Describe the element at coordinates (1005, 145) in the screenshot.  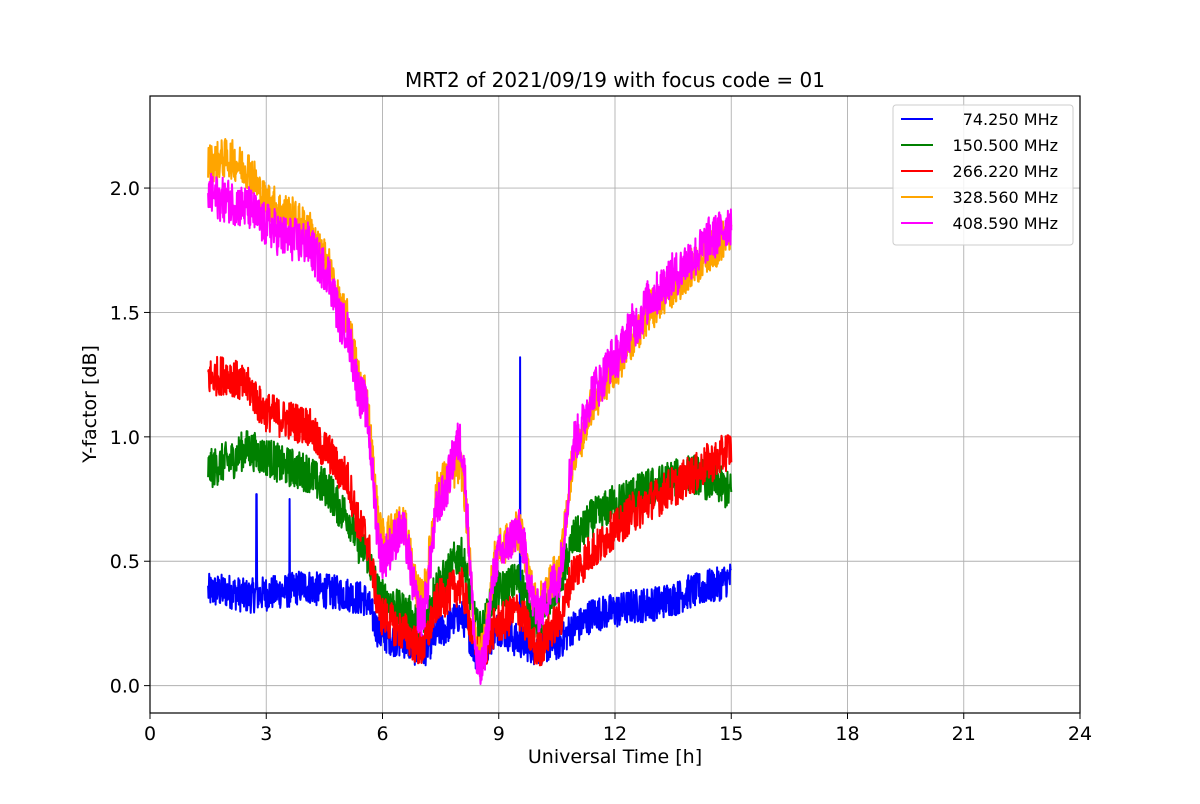
I see `legend-label: 150.500 MHz` at that location.